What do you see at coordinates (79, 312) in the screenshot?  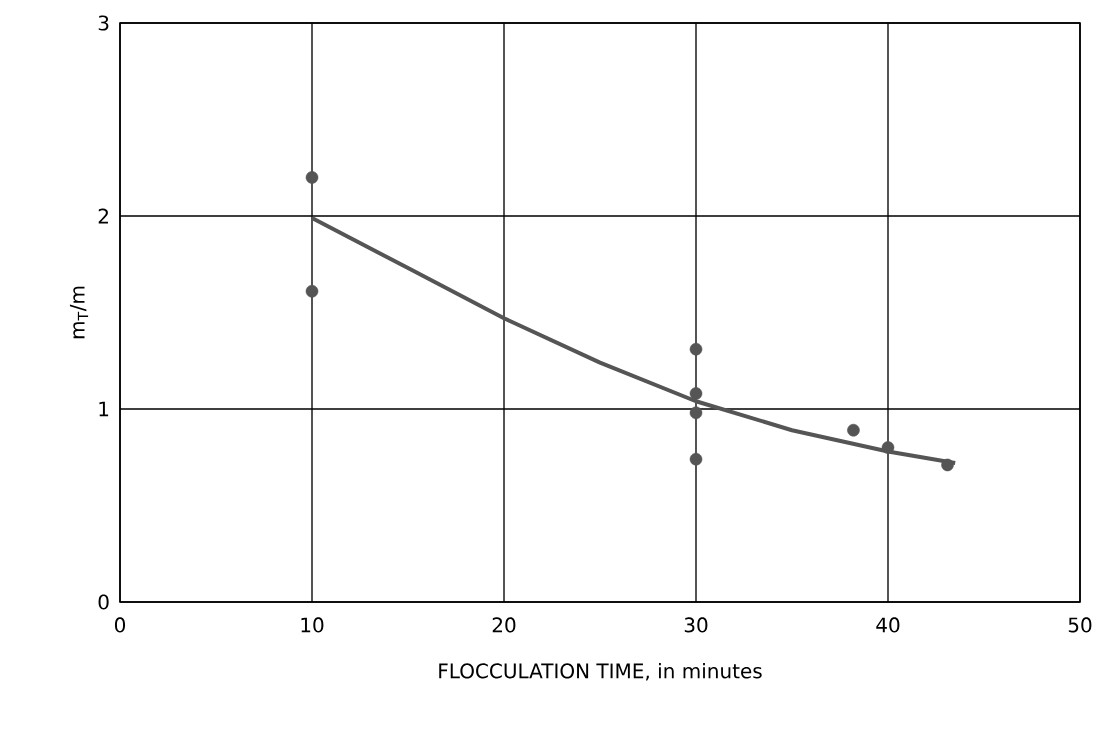 I see `y-axis-title: m$_{T}$/m` at bounding box center [79, 312].